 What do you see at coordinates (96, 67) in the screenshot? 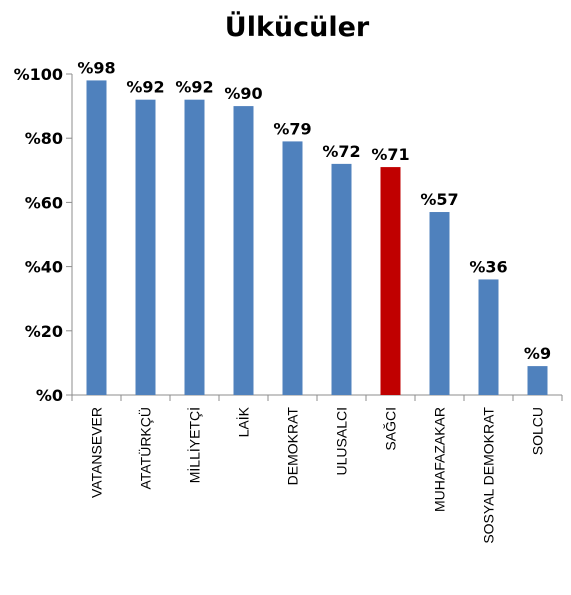
I see `data-label: %98` at bounding box center [96, 67].